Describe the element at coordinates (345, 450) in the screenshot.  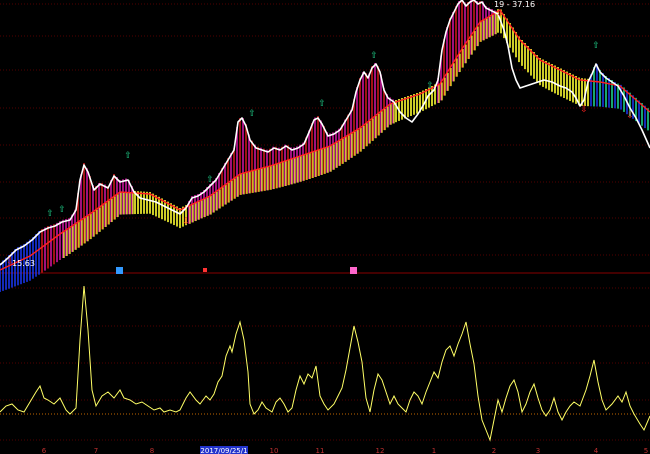
I see `date-axis: 6 7 8 2017/09/25/1 10 11 12 1 2 3 4 5` at that location.